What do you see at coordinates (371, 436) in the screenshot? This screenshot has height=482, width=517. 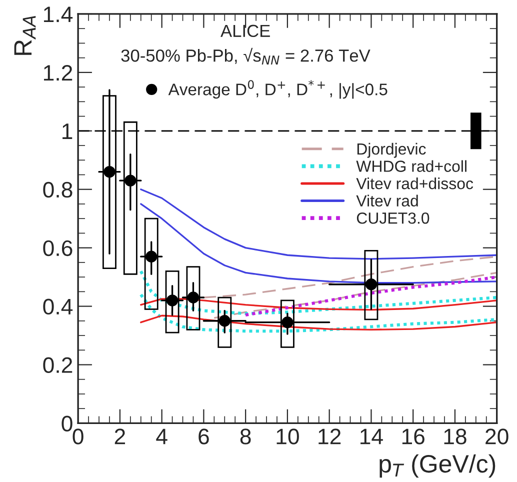 I see `x-tick-label: 14` at bounding box center [371, 436].